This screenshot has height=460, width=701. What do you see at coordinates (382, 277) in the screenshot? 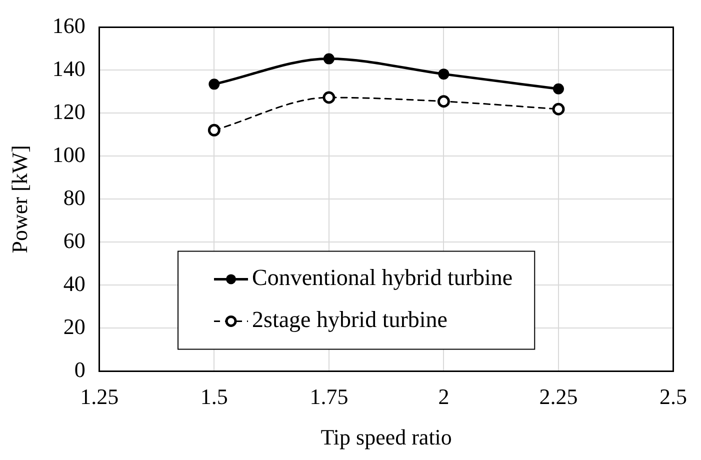
I see `legend-label: Conventional hybrid turbine` at bounding box center [382, 277].